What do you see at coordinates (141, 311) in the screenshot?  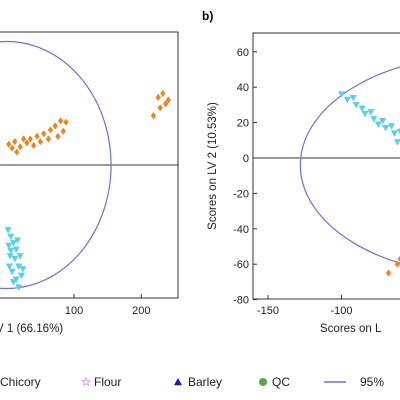 I see `panel-a-xtick-label: 200` at bounding box center [141, 311].